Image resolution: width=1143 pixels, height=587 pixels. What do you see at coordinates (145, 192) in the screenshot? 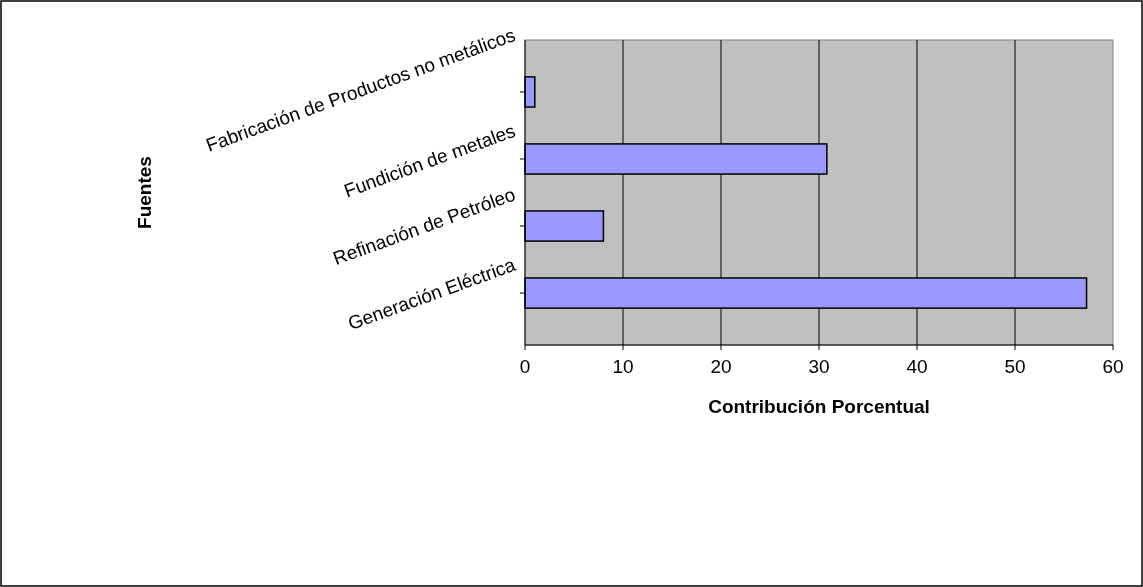
I see `y-axis-title: Fuentes` at bounding box center [145, 192].